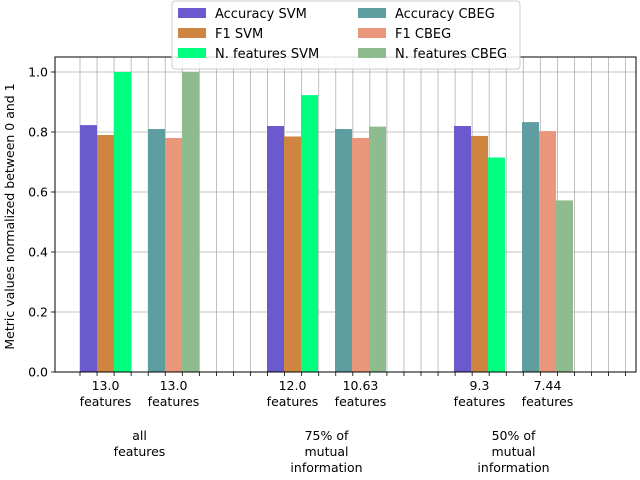  I want to click on legend-label: F1 SVM, so click(239, 34).